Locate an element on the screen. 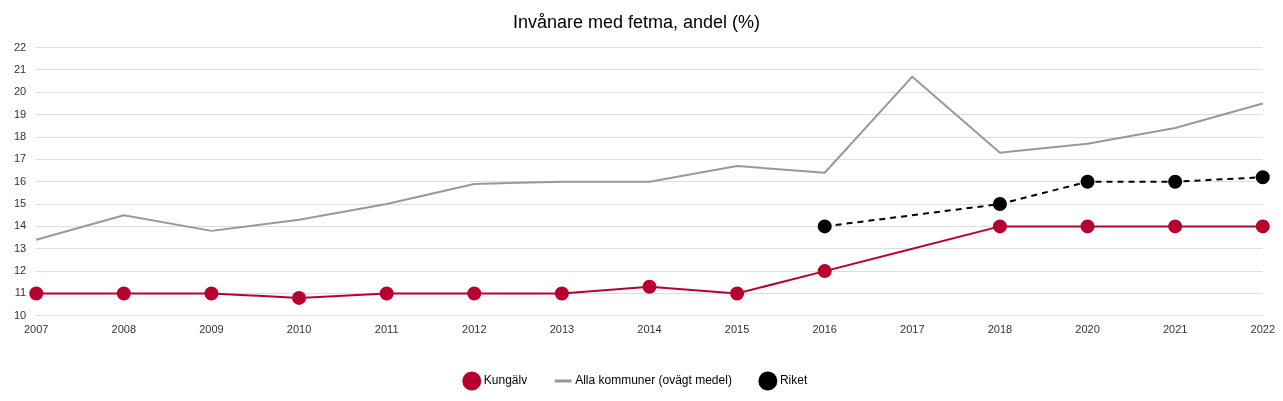  y-tick-label: 10 is located at coordinates (20, 314).